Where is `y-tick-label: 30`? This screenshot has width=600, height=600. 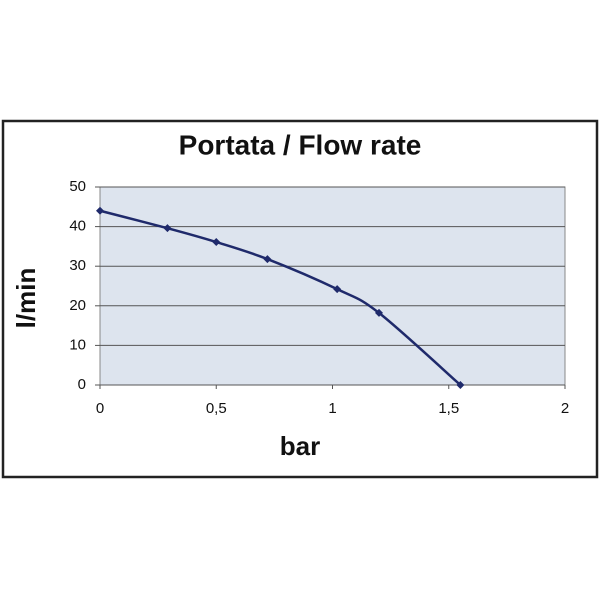
y-tick-label: 30 is located at coordinates (77, 265).